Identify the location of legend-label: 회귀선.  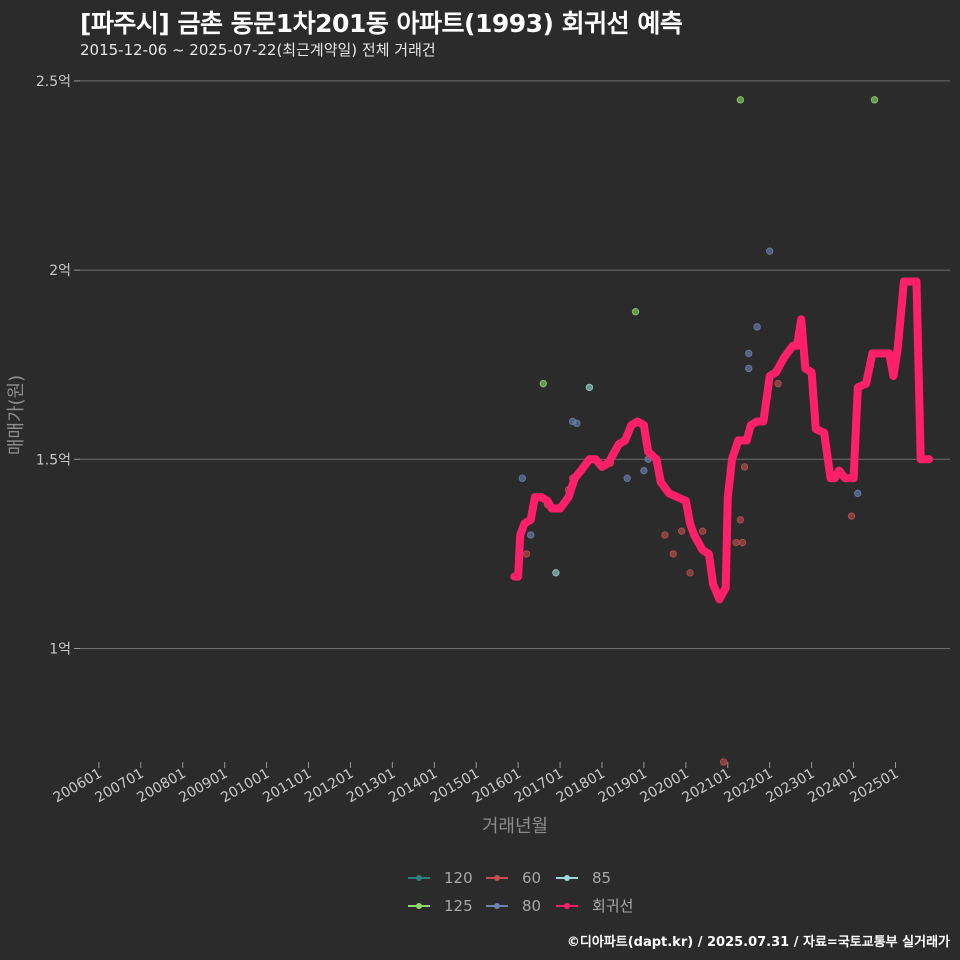
(612, 906).